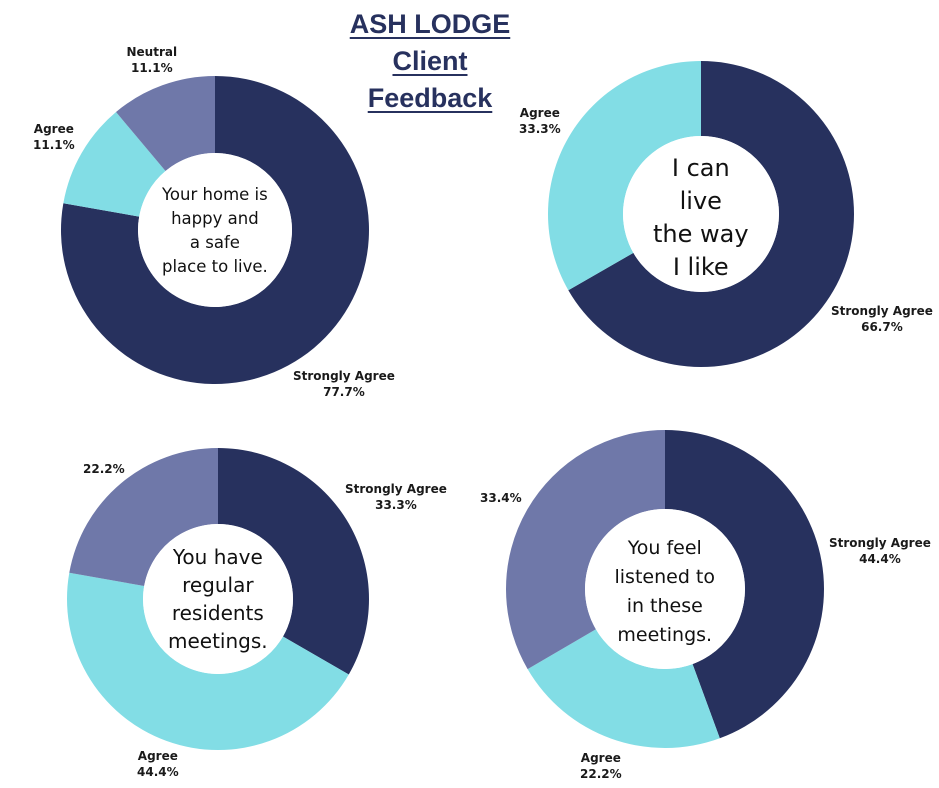 The image size is (939, 788). What do you see at coordinates (701, 234) in the screenshot?
I see `chart-center-title-line: the way` at bounding box center [701, 234].